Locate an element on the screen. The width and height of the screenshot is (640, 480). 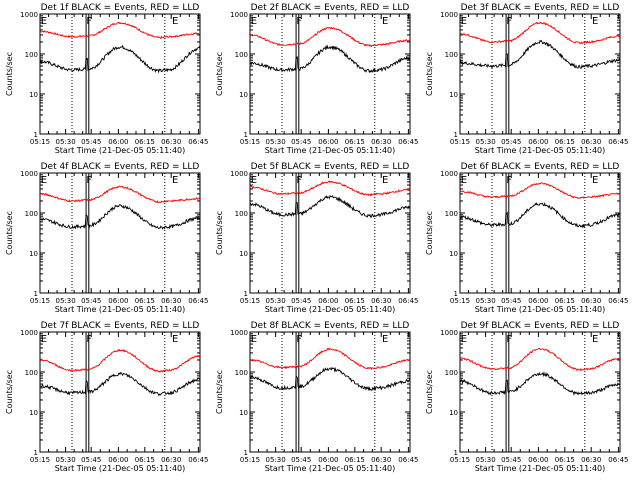
panel-1-title: Det 1f BLACK = Events, RED = LLD is located at coordinates (120, 8).